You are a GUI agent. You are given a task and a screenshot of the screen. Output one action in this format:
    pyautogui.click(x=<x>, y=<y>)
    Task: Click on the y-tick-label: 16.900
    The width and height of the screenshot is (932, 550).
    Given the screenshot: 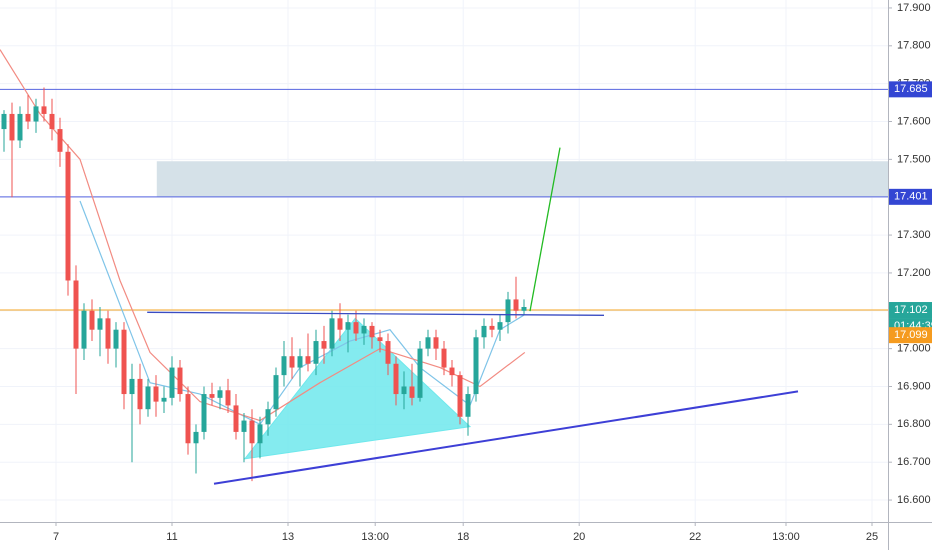 What is the action you would take?
    pyautogui.click(x=914, y=386)
    